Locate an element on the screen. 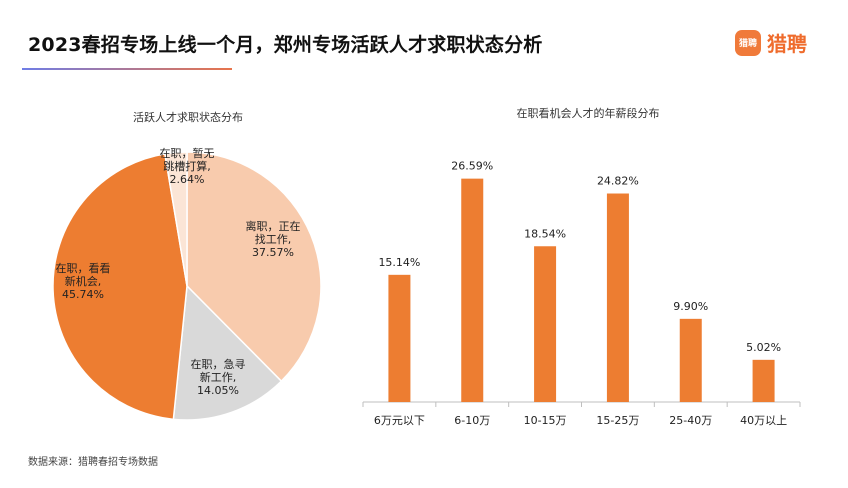  bar-title: 在职看机会人才的年薪段分布 is located at coordinates (588, 113).